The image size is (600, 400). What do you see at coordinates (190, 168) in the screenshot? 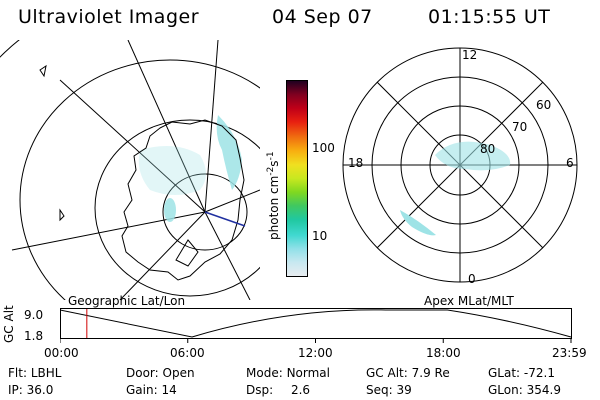
I see `aurora-patches` at bounding box center [190, 168].